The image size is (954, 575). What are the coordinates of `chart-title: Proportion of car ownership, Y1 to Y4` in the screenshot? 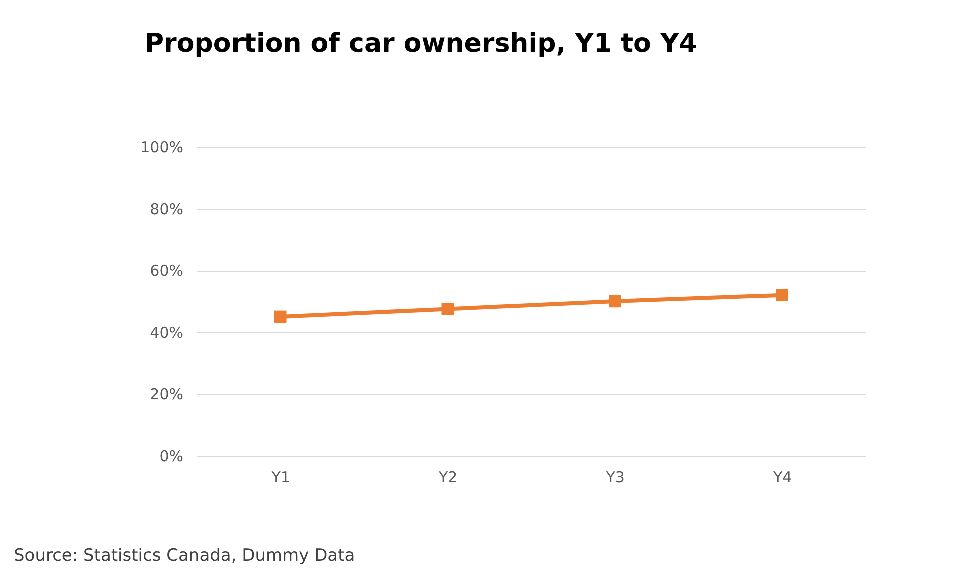 It's located at (421, 44).